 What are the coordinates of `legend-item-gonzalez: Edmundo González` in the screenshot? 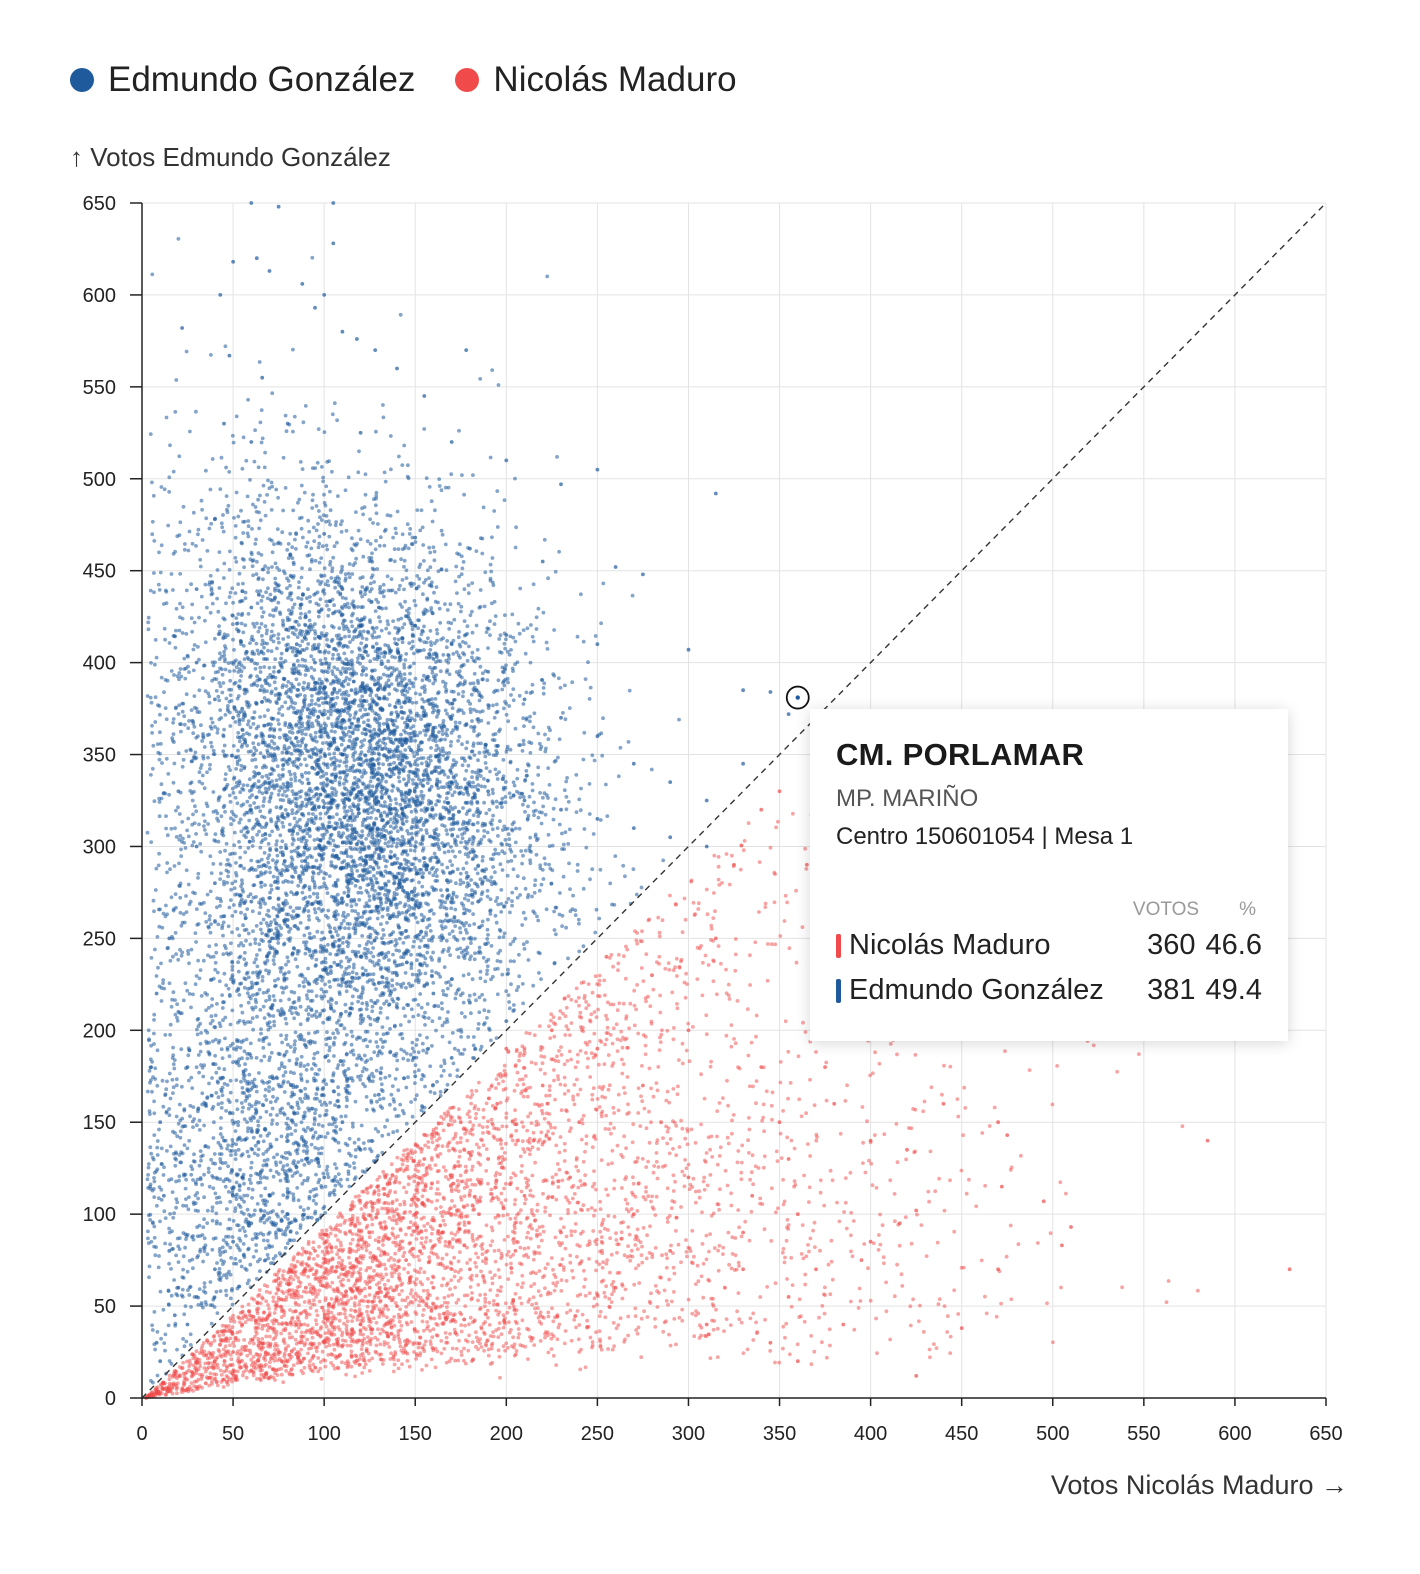 It's located at (242, 80).